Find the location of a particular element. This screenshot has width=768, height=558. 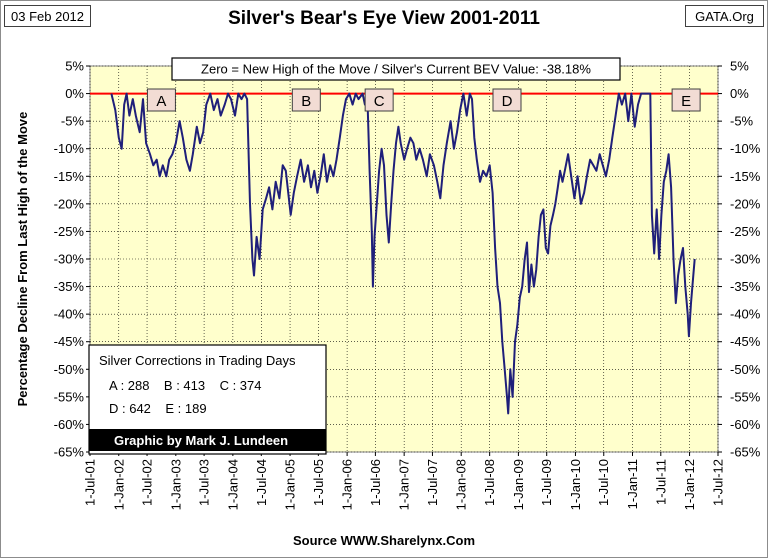

credit-bar is located at coordinates (207, 440).